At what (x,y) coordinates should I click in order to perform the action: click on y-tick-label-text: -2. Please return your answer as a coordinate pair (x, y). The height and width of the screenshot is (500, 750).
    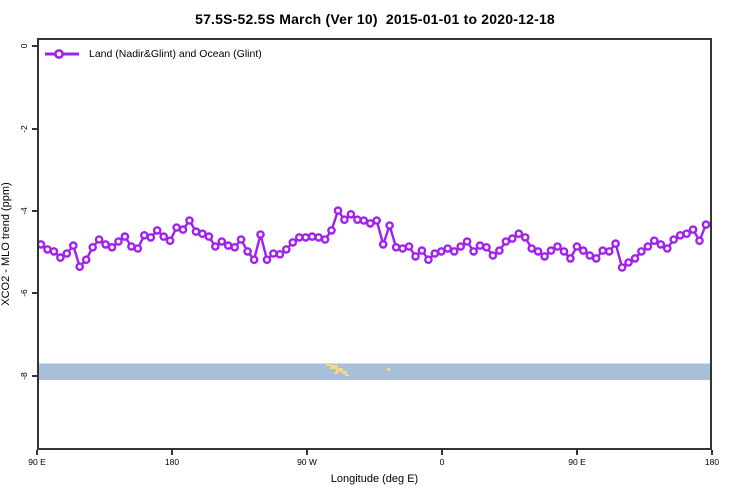
    Looking at the image, I should click on (24, 128).